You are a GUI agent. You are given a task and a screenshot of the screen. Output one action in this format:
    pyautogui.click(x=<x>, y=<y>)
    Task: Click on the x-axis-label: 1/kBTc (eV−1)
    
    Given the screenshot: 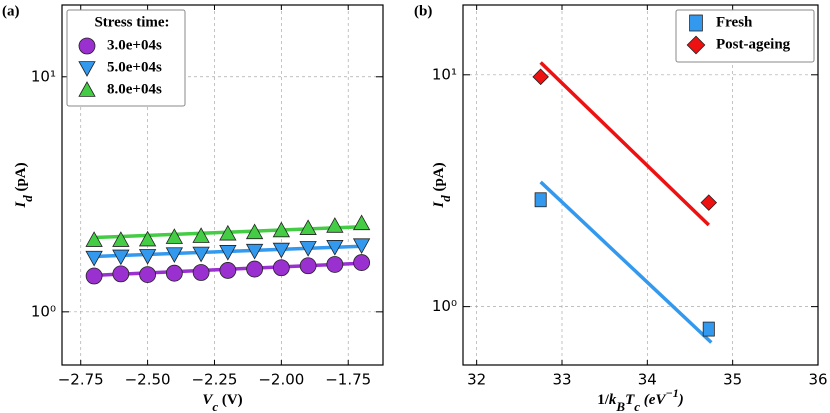 What is the action you would take?
    pyautogui.click(x=640, y=399)
    